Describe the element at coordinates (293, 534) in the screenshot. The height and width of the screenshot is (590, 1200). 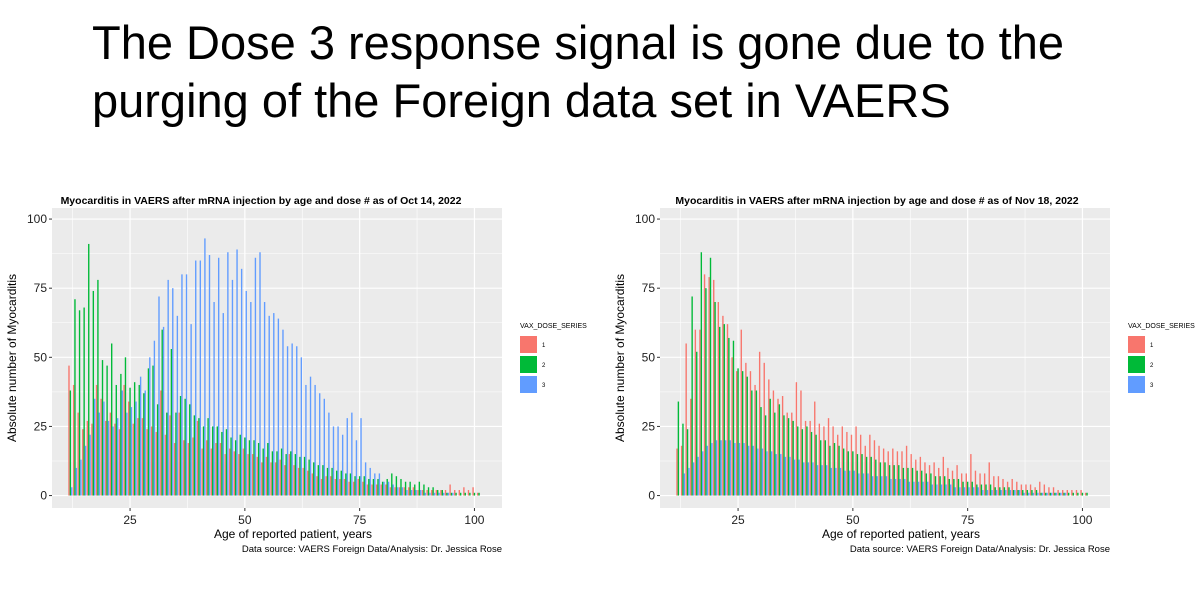
I see `x-axis-label: Age of reported patient, years` at that location.